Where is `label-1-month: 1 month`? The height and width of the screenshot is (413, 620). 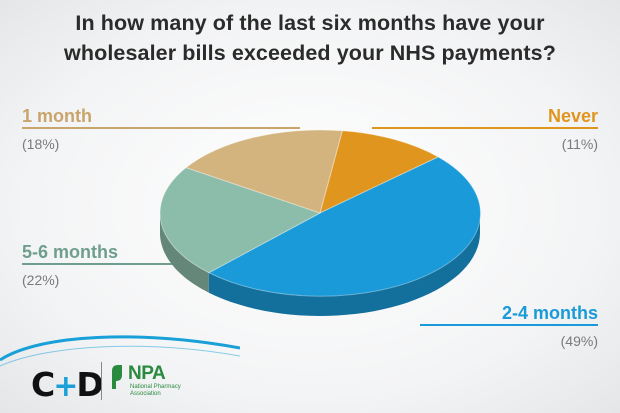 label-1-month: 1 month is located at coordinates (57, 116).